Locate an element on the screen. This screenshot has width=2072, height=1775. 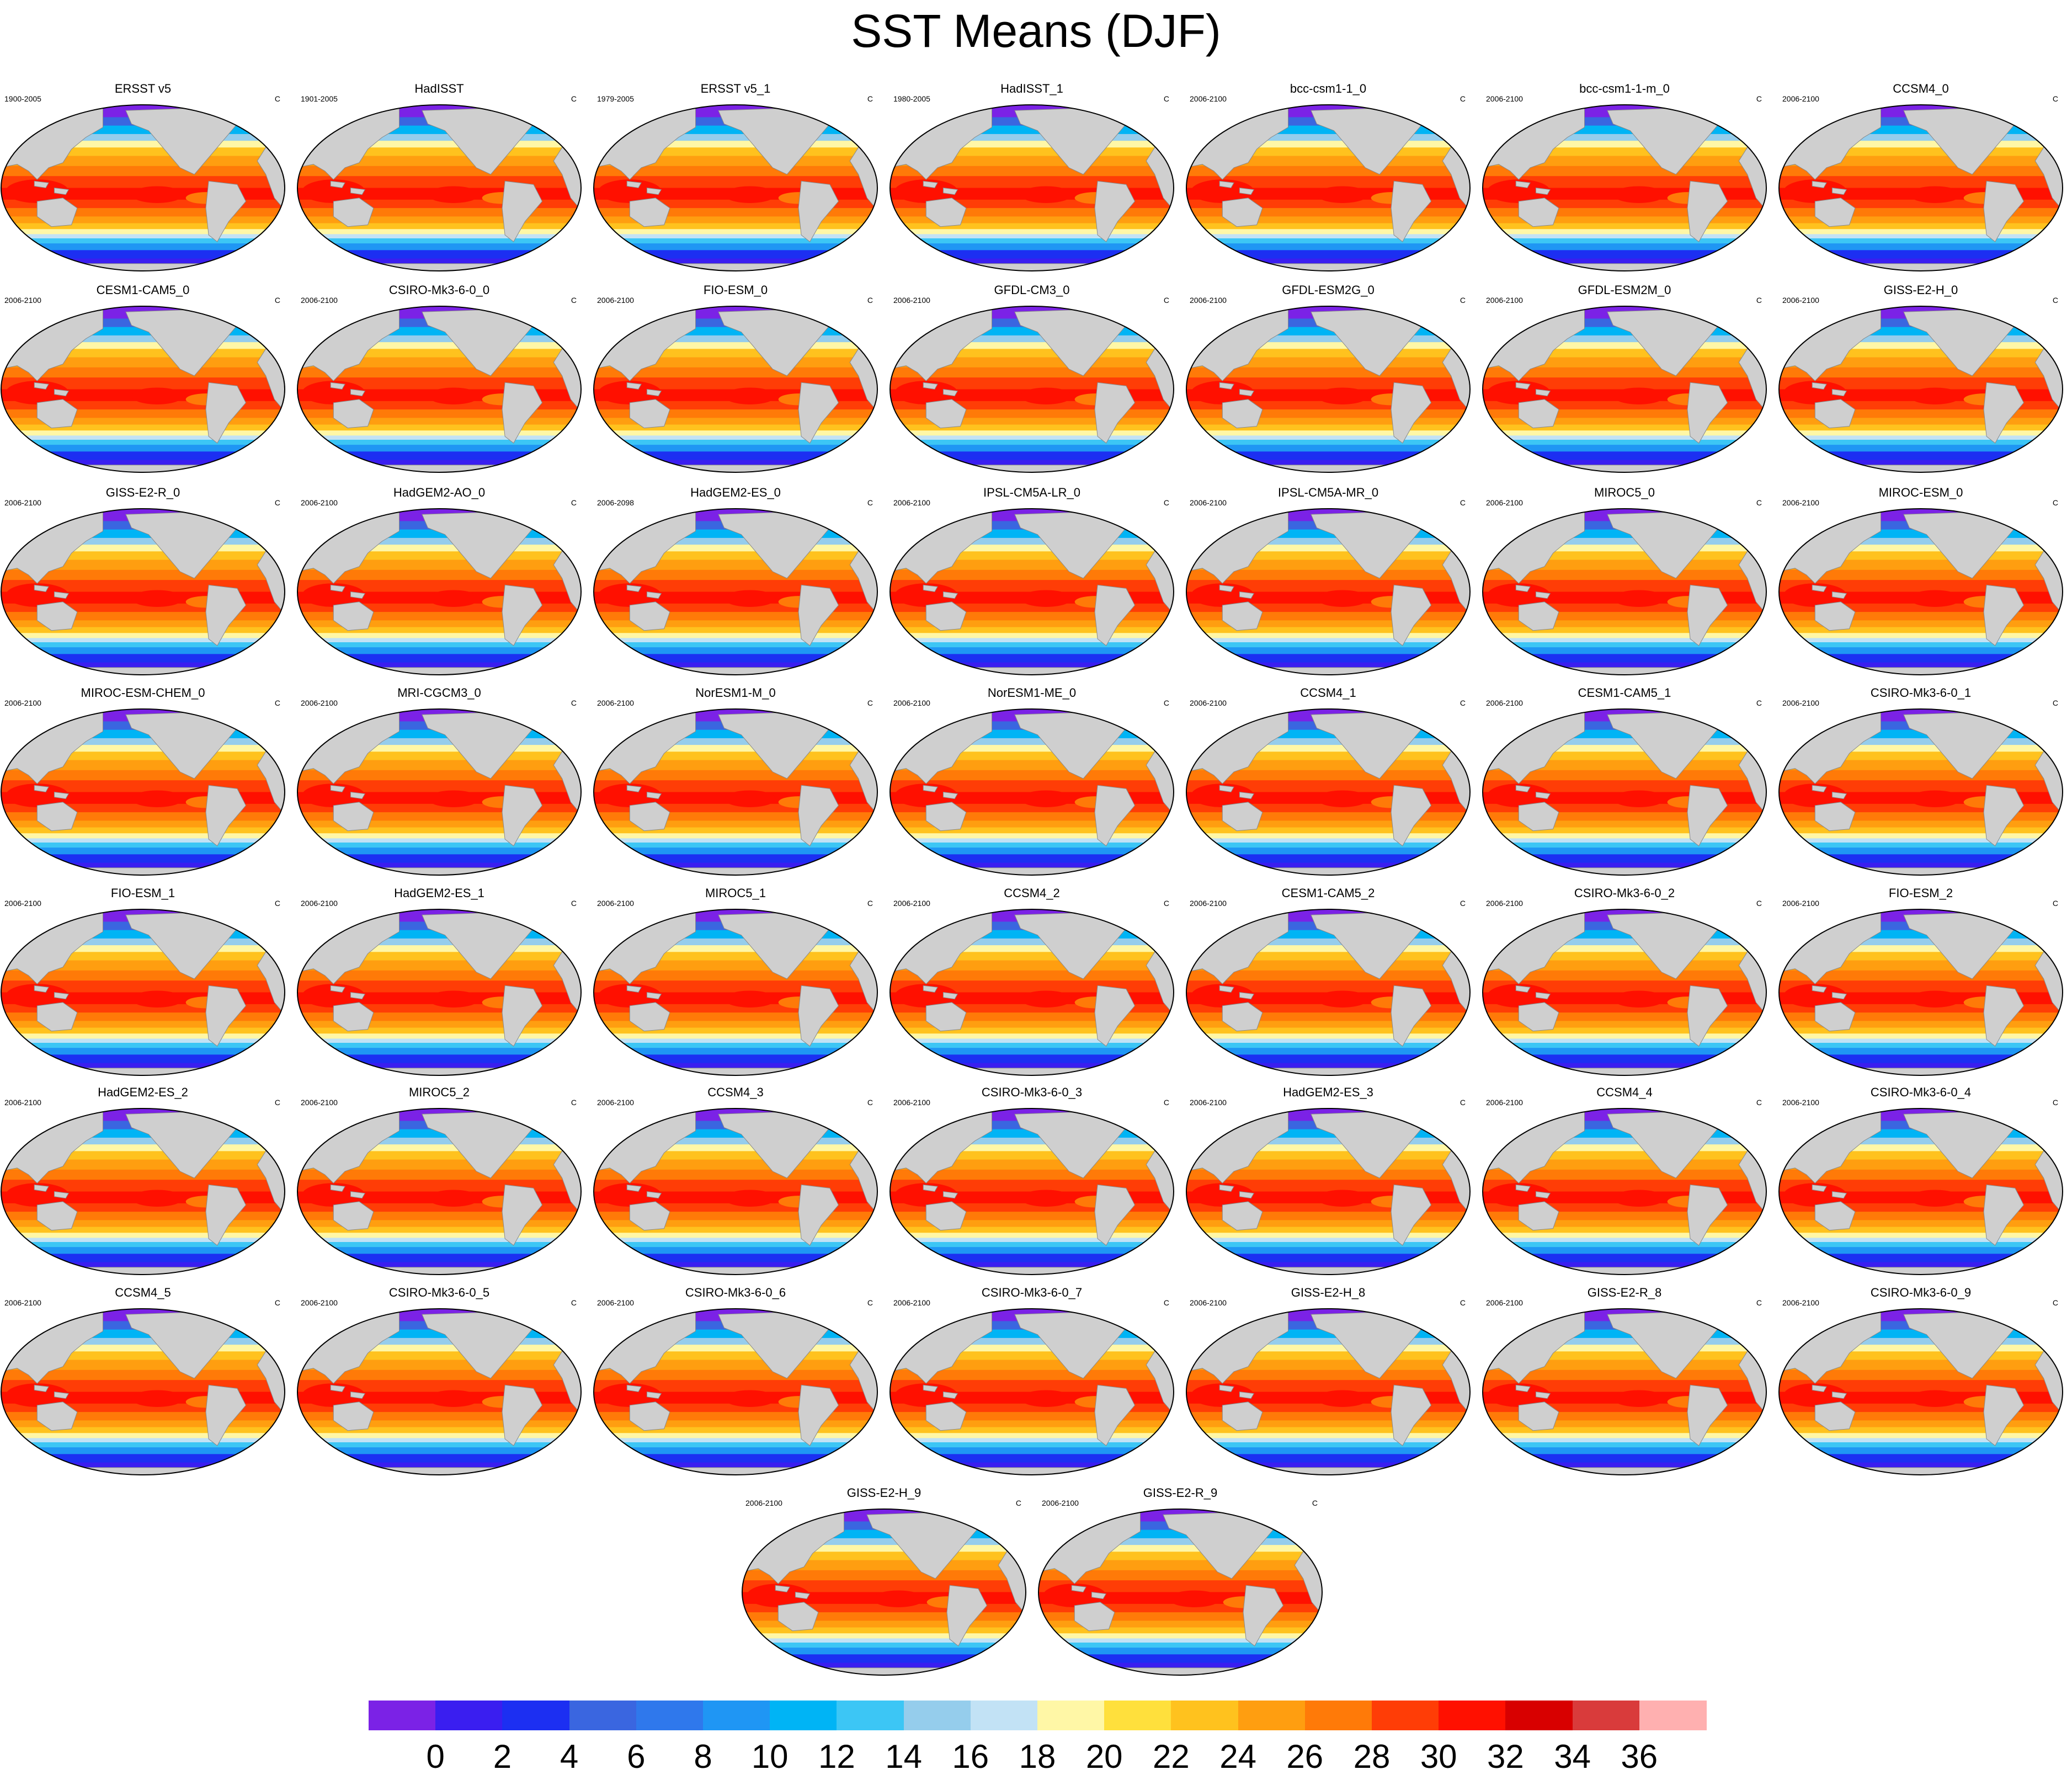
panel-title: GISS-E2-R_9 is located at coordinates (1180, 1493).